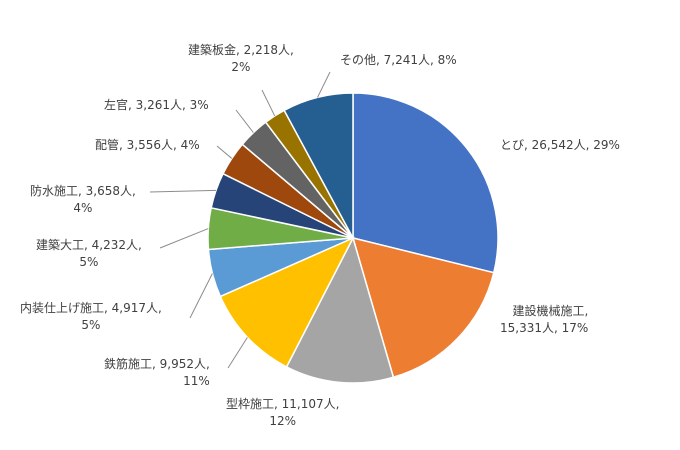  What do you see at coordinates (91, 316) in the screenshot?
I see `data-label-naiso: 内装仕上げ施工, 4,917人, 5%` at bounding box center [91, 316].